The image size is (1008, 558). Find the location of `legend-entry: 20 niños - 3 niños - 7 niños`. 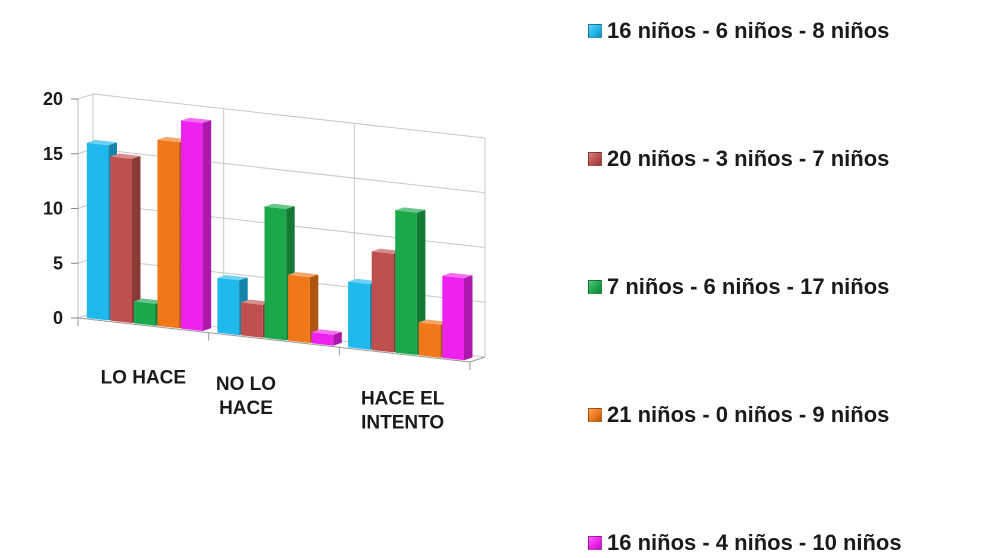

legend-entry: 20 niños - 3 niños - 7 niños is located at coordinates (738, 159).